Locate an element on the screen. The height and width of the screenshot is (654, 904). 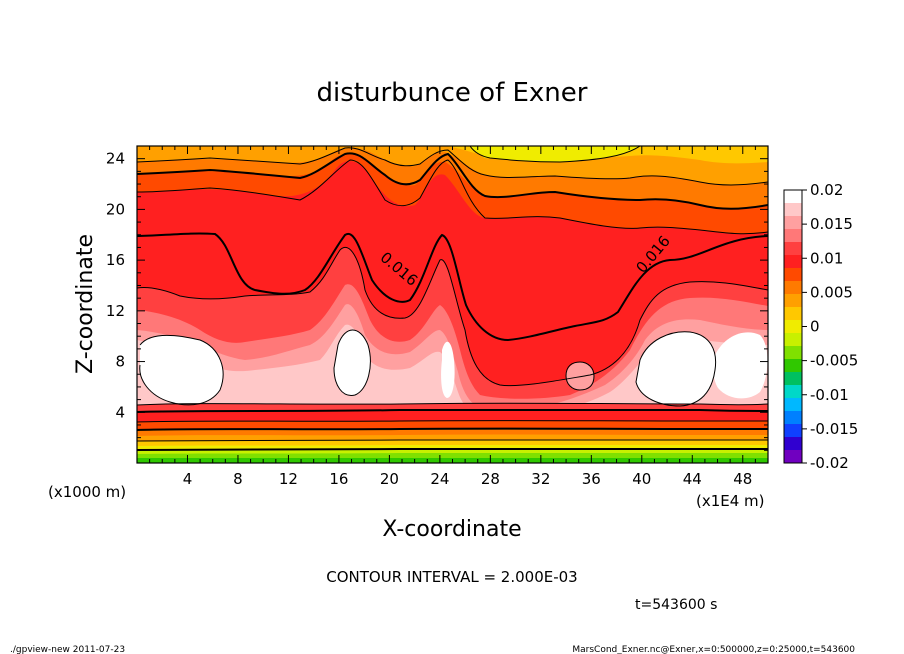
chart-title: disturbunce of Exner is located at coordinates (452, 93).